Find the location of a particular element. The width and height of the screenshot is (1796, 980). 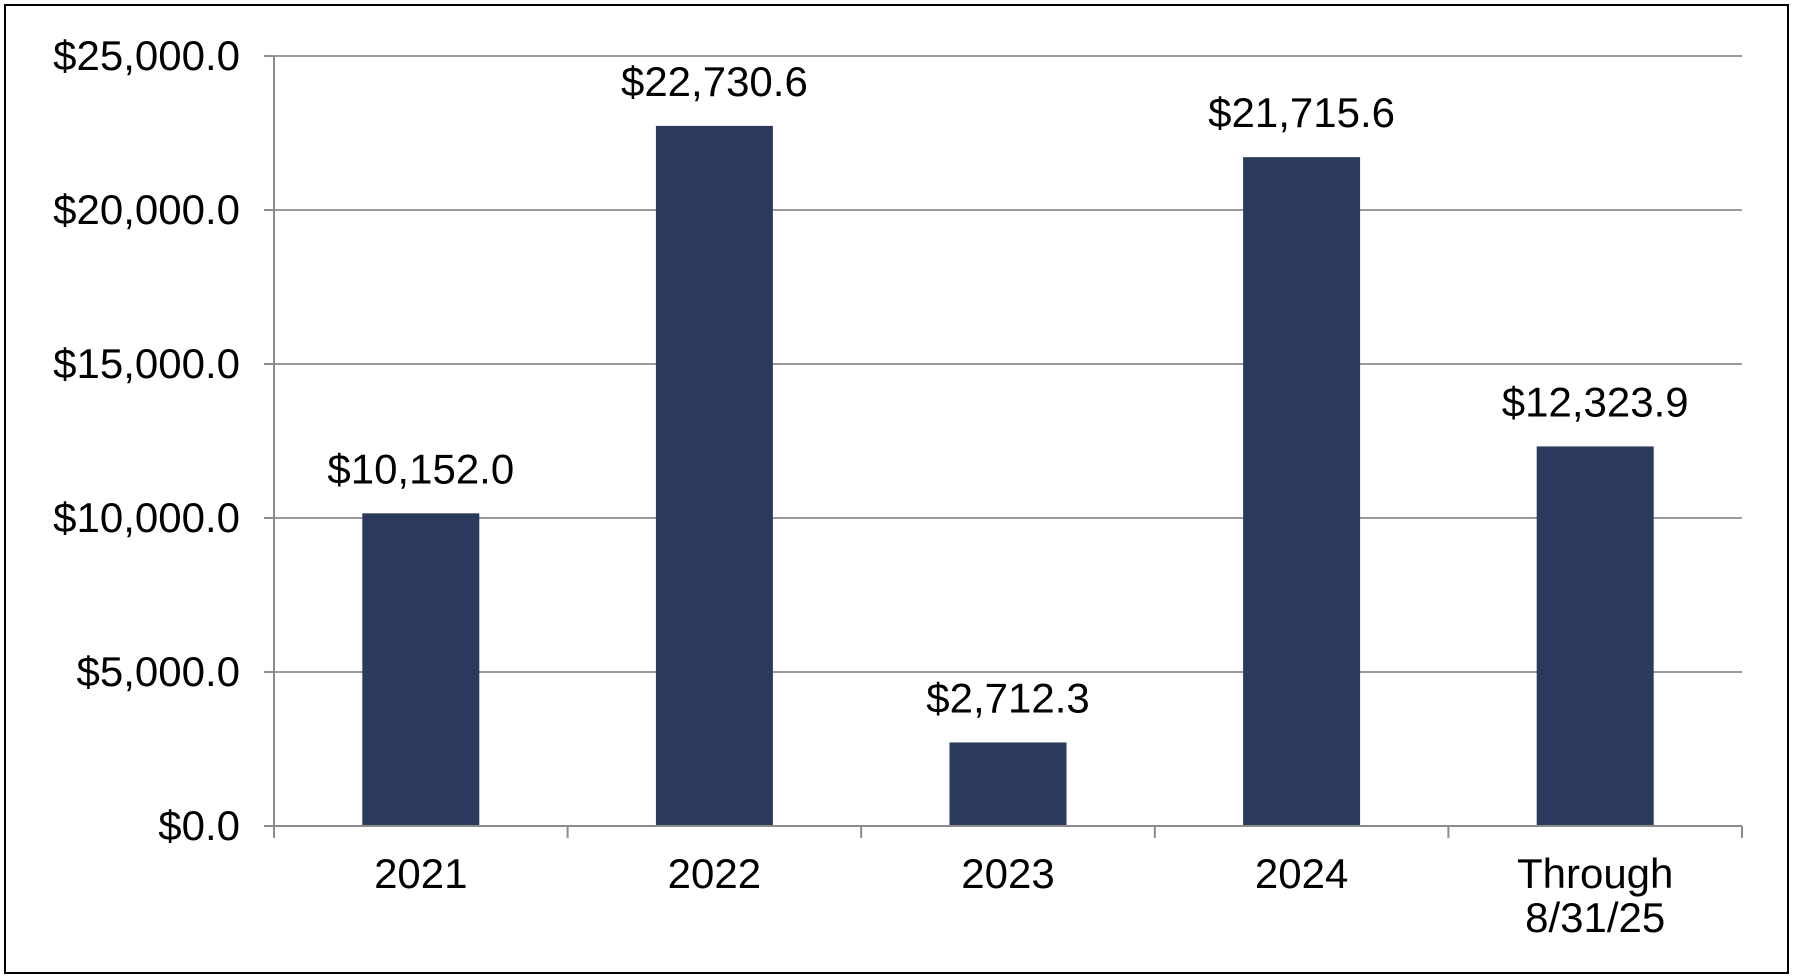

data-label: $21,715.6 is located at coordinates (1301, 112).